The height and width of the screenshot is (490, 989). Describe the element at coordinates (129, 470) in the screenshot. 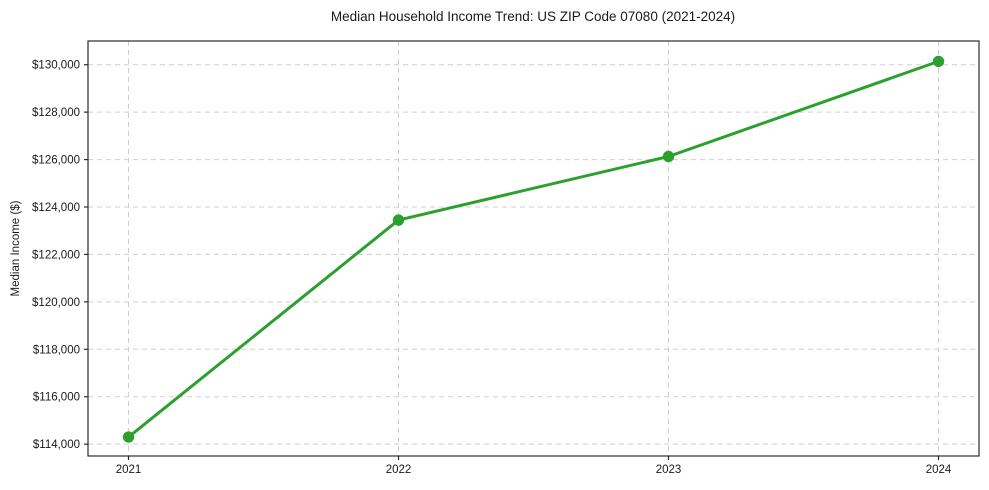

I see `x-tick-label: 2021` at that location.